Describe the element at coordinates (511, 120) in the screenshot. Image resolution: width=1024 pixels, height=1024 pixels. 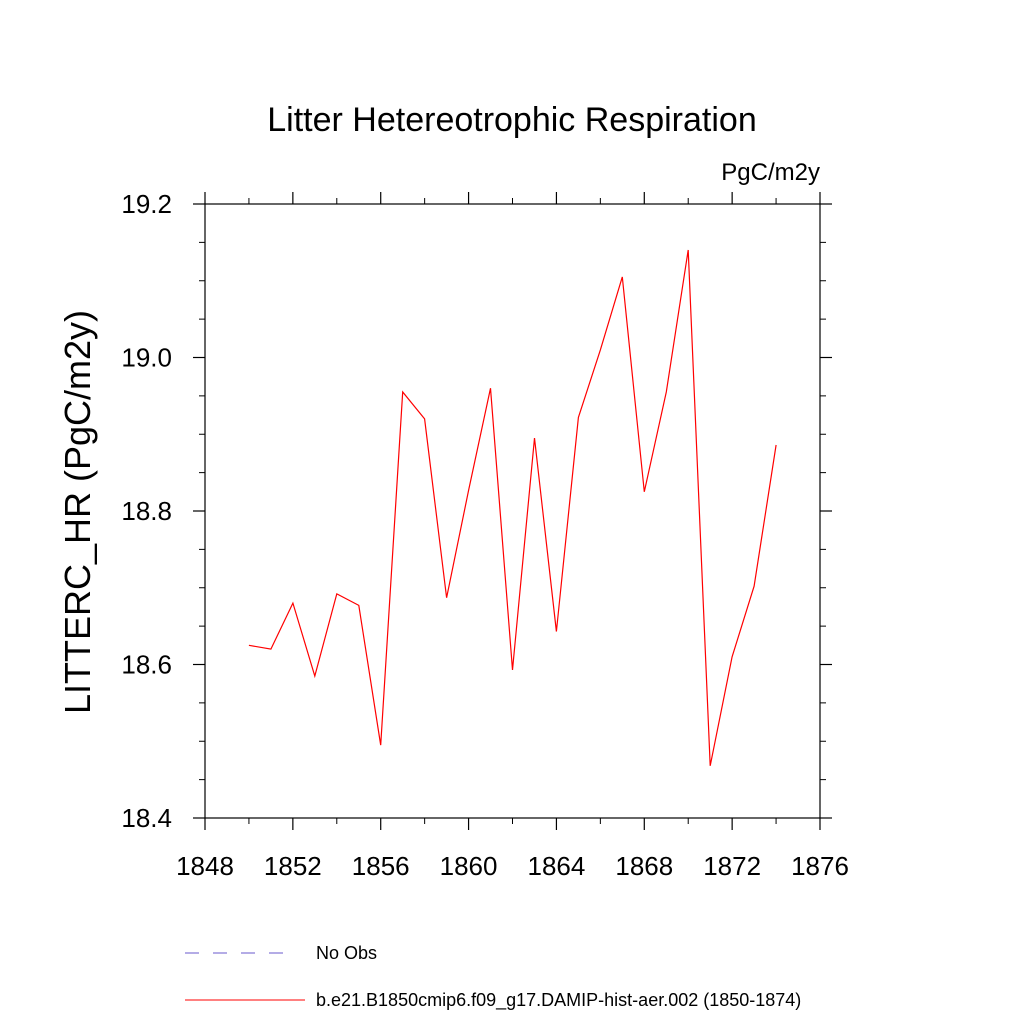
I see `chart-title: Litter Hetereotrophic Respiration` at that location.